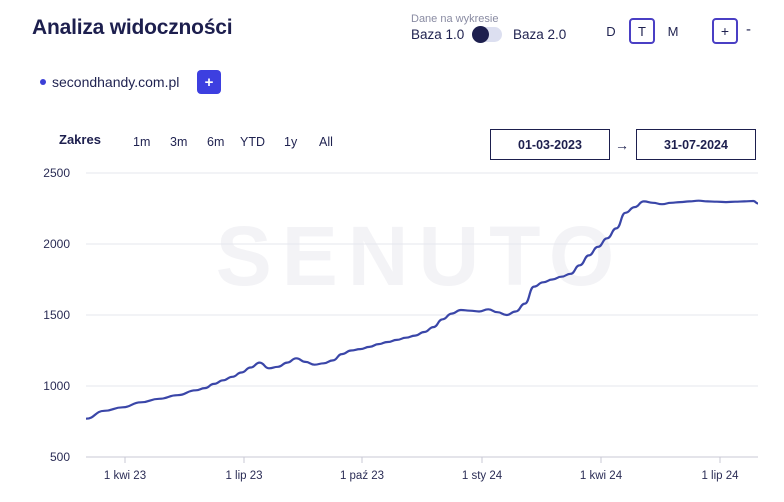  What do you see at coordinates (696, 144) in the screenshot?
I see `date-to-input: 31-07-2024` at bounding box center [696, 144].